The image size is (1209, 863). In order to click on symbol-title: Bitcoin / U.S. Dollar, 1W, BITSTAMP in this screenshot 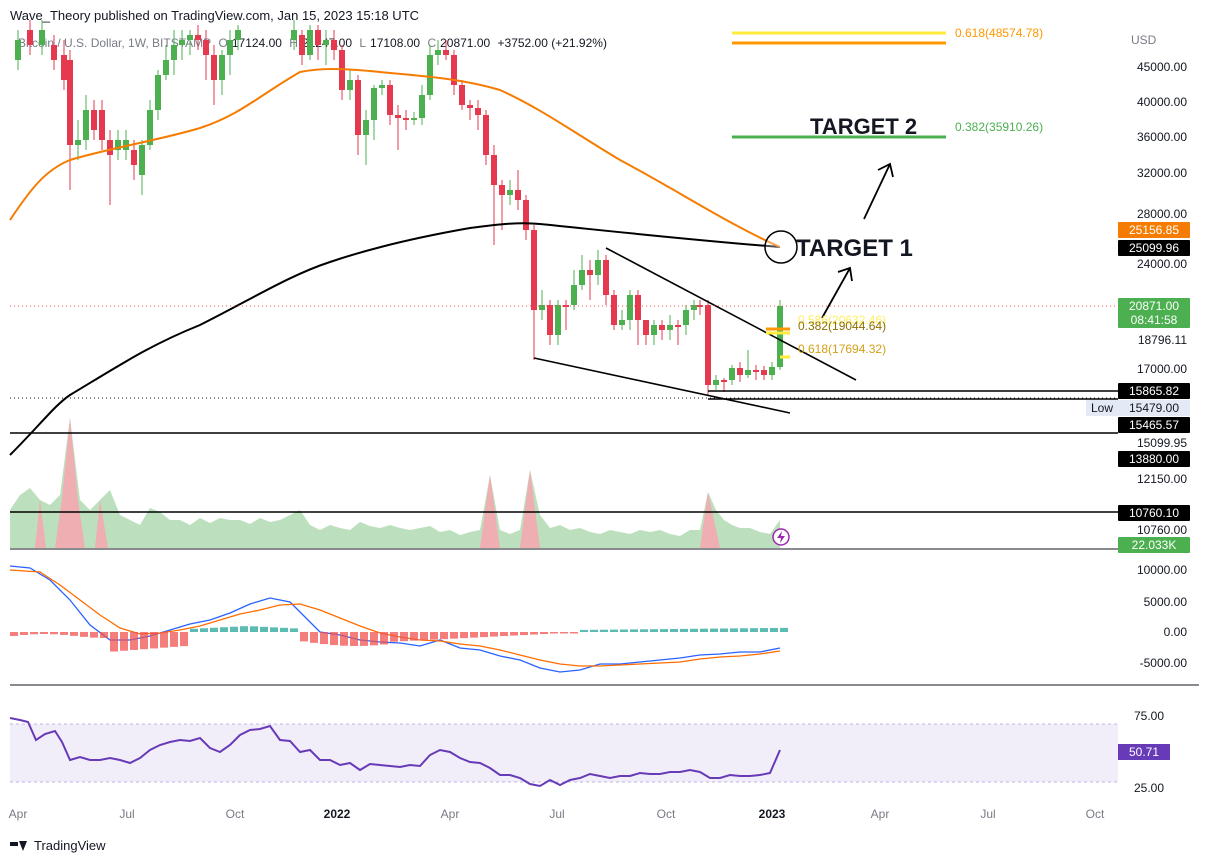, I will do `click(115, 43)`.